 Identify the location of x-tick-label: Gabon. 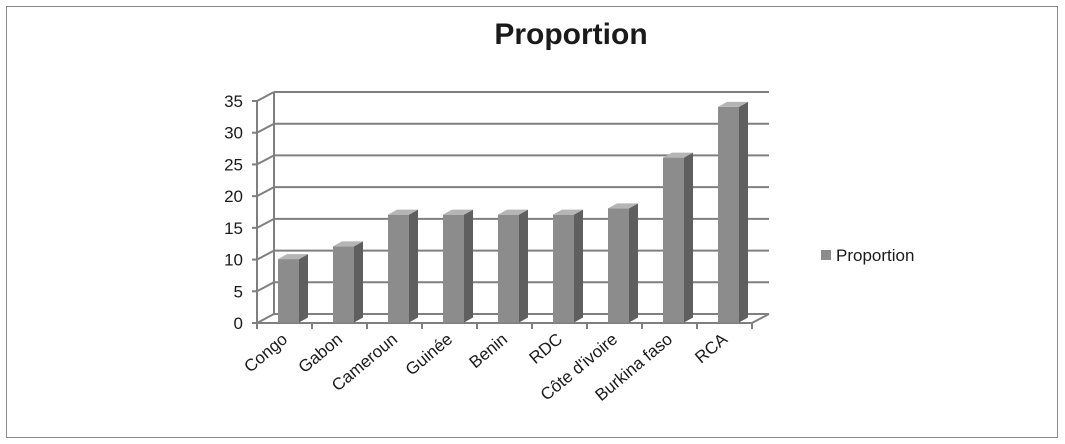
(320, 353).